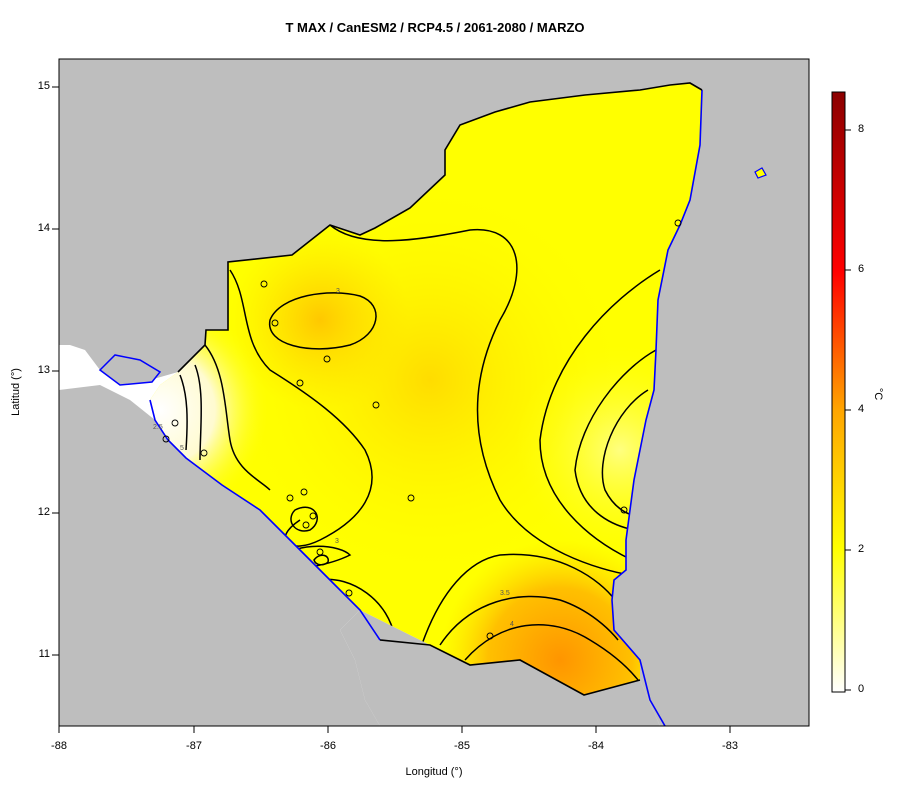 The image size is (900, 800). I want to click on corn-islands, so click(760, 173).